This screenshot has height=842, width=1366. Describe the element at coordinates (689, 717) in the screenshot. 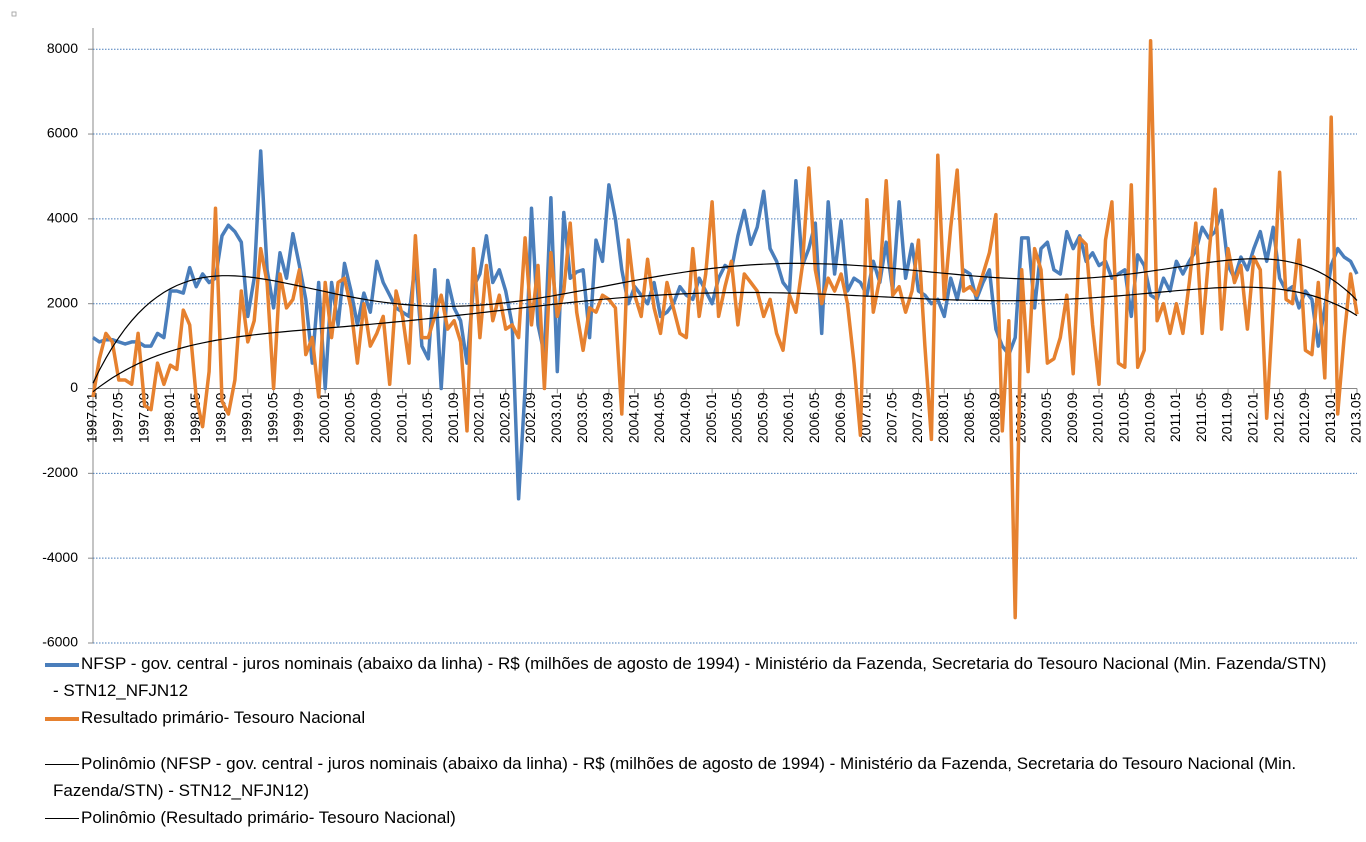

I see `legend-entry: Resultado primário- Tesouro Nacional` at that location.